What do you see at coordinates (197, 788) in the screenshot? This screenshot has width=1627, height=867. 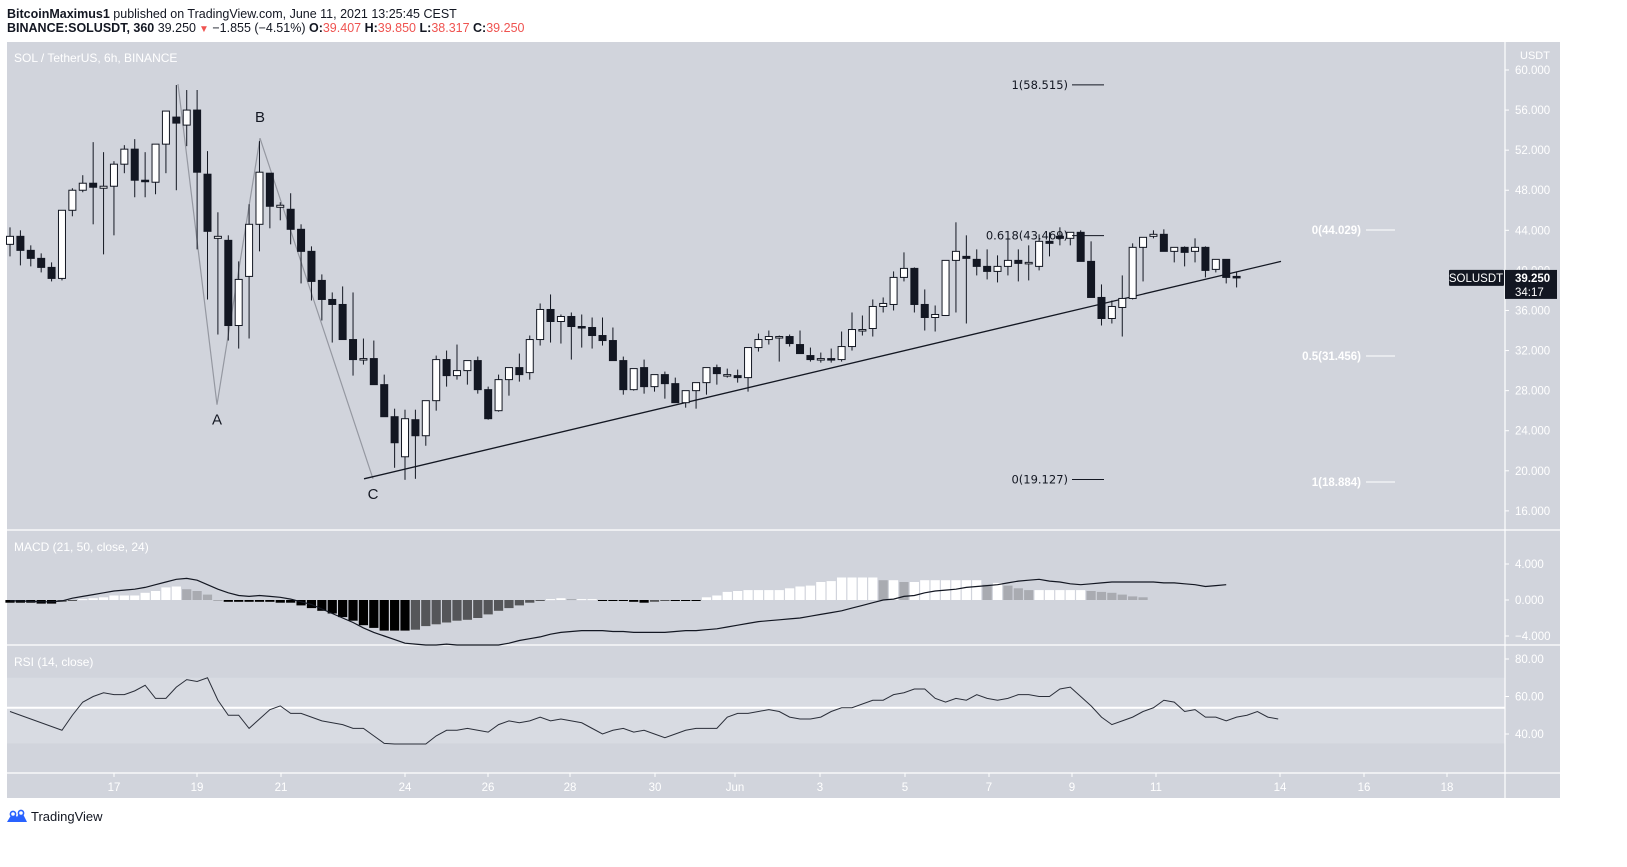 I see `time-tick-label: 19` at bounding box center [197, 788].